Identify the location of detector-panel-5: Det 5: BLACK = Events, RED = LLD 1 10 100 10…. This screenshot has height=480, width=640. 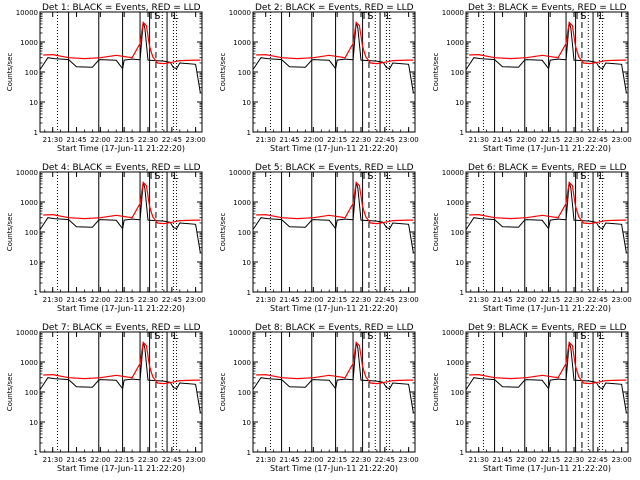
(319, 238).